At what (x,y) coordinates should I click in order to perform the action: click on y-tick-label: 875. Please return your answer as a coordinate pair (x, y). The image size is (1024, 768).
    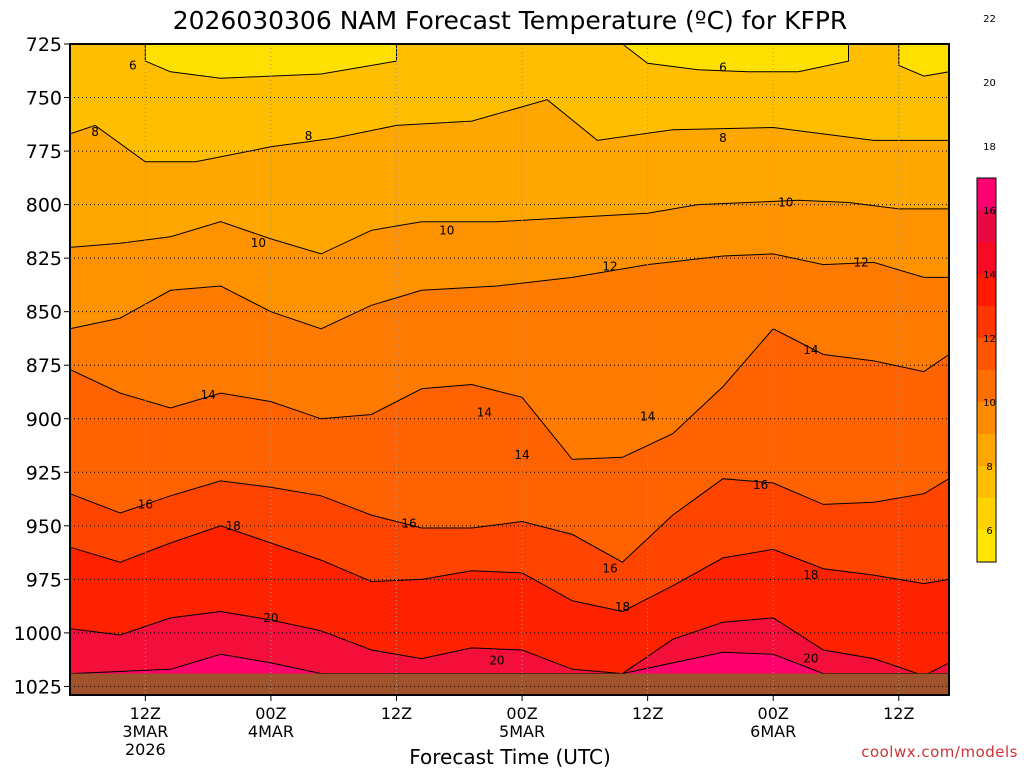
    Looking at the image, I should click on (44, 366).